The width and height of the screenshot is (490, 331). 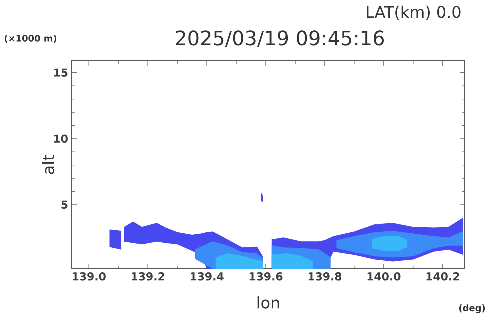 I want to click on text: LAT(km) 0.0, so click(x=414, y=13).